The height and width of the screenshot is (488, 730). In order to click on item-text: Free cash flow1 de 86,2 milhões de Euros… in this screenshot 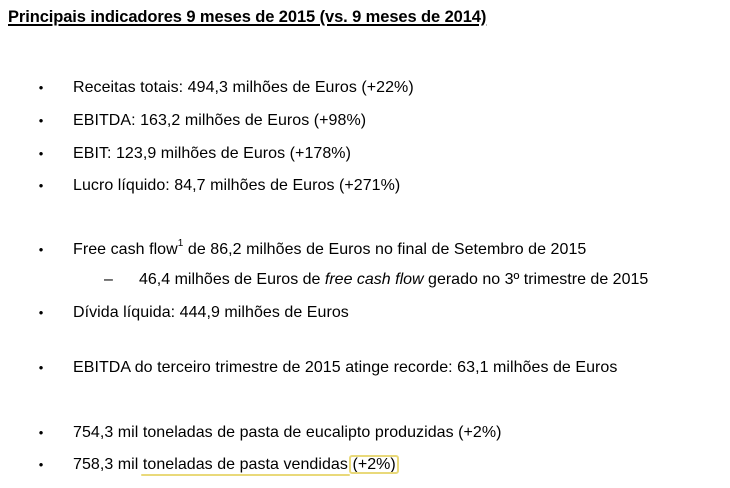, I will do `click(329, 250)`.